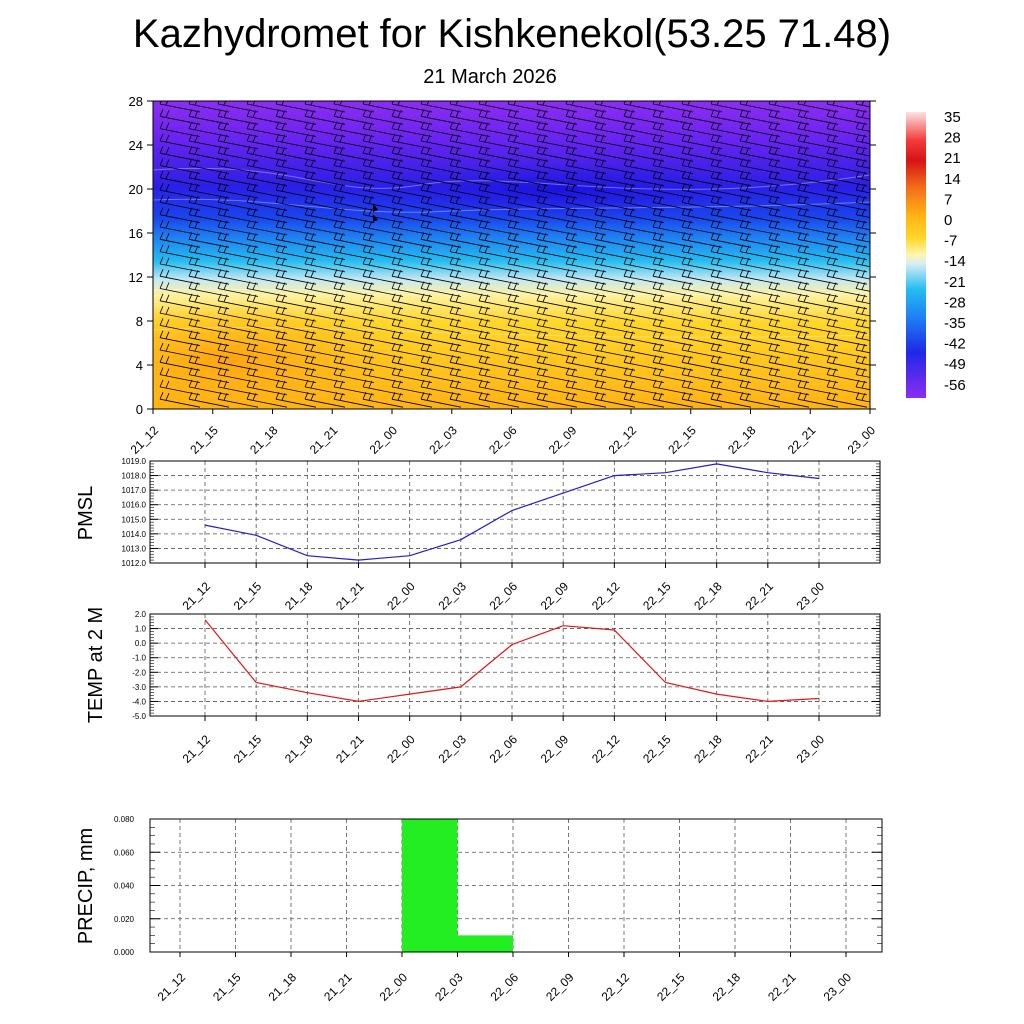  Describe the element at coordinates (504, 749) in the screenshot. I see `xtick-label: 22_06` at that location.